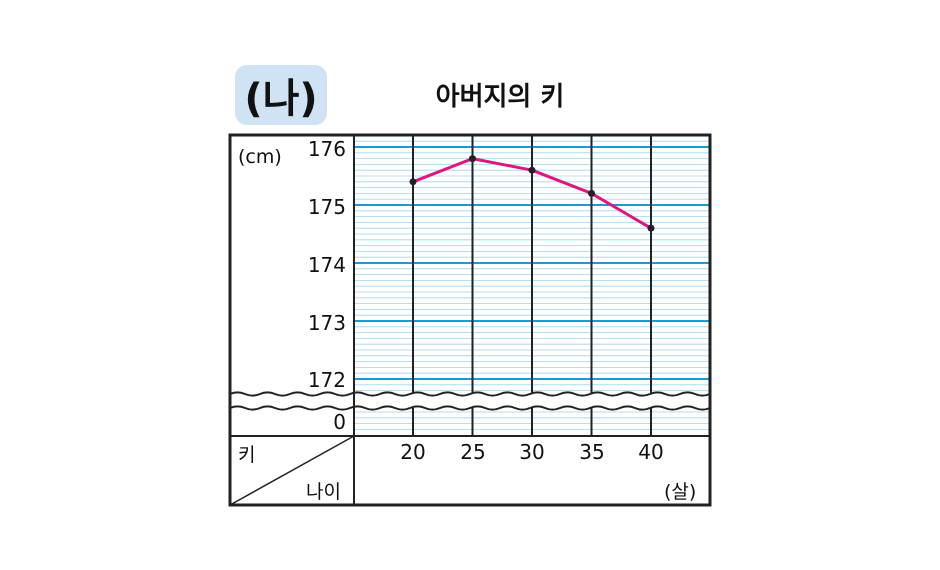 Image resolution: width=940 pixels, height=570 pixels. I want to click on x-tick-label: 20, so click(413, 452).